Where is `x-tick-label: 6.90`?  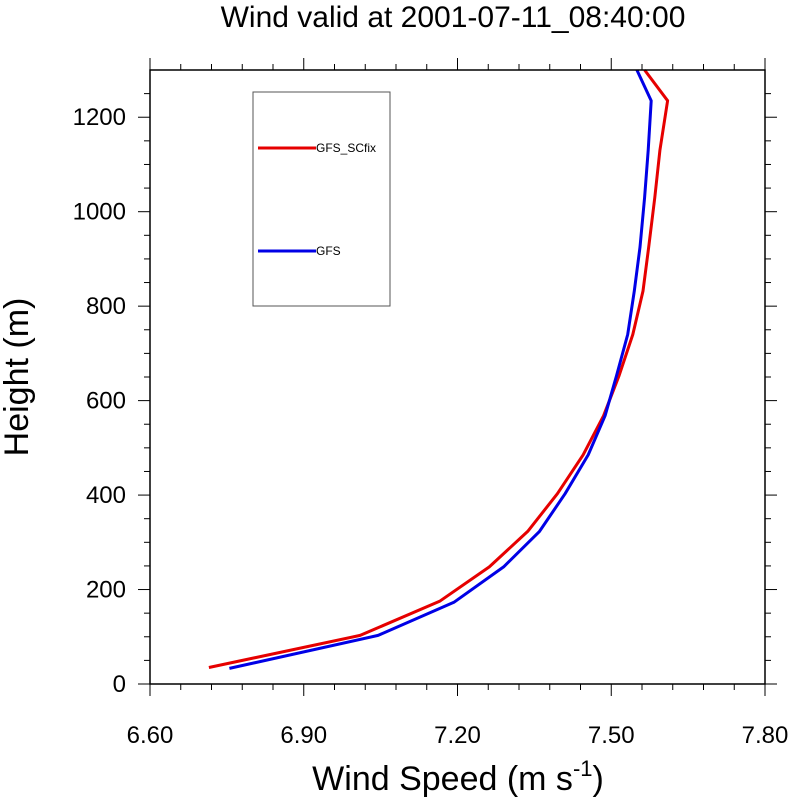
x-tick-label: 6.90 is located at coordinates (303, 735).